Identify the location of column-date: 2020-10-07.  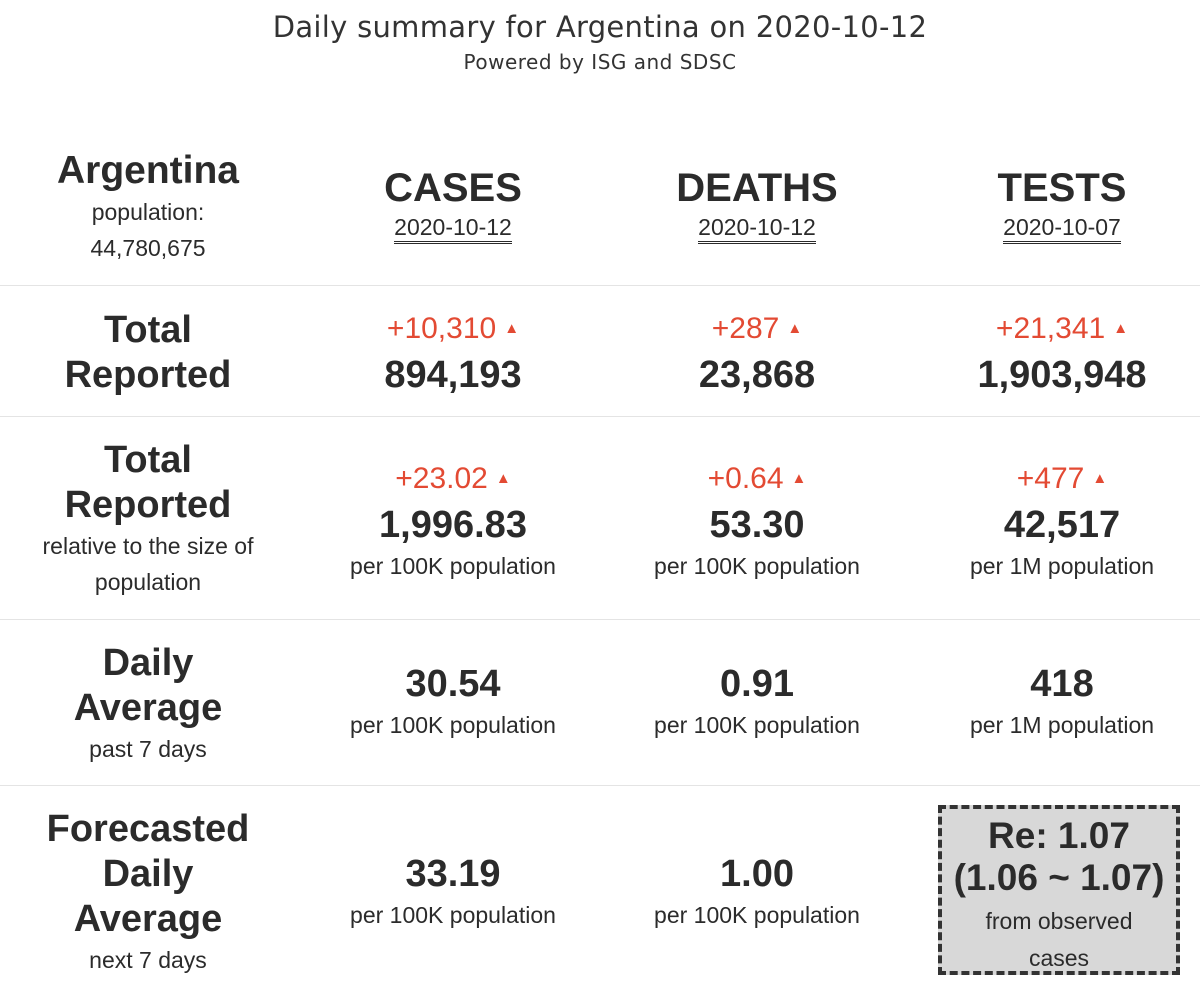
(1062, 229).